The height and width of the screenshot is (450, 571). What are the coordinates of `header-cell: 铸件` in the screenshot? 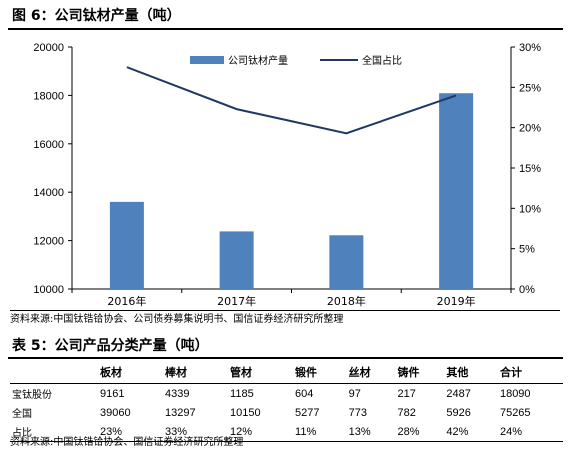 It's located at (420, 372).